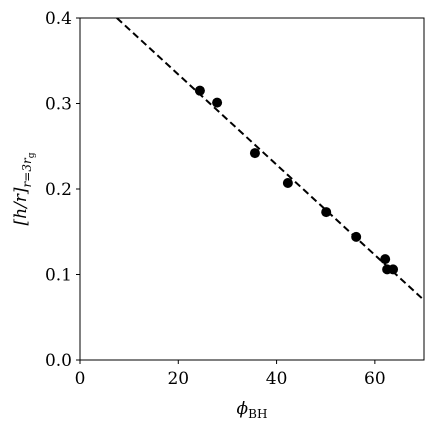 The image size is (436, 427). What do you see at coordinates (277, 379) in the screenshot?
I see `x-tick-label: 40` at bounding box center [277, 379].